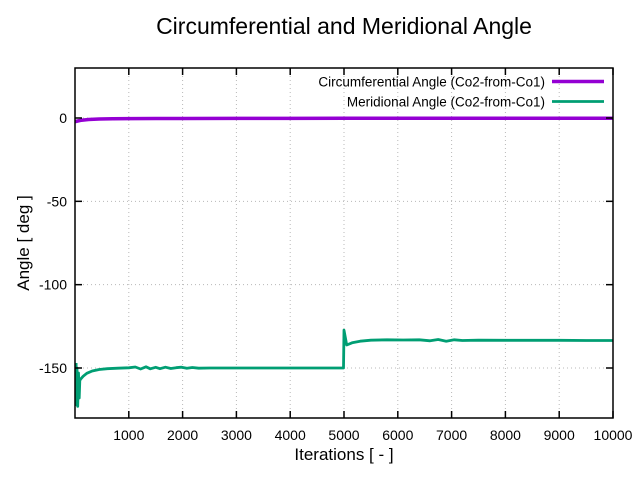 This screenshot has width=640, height=480. I want to click on y-tick-label: 0, so click(63, 118).